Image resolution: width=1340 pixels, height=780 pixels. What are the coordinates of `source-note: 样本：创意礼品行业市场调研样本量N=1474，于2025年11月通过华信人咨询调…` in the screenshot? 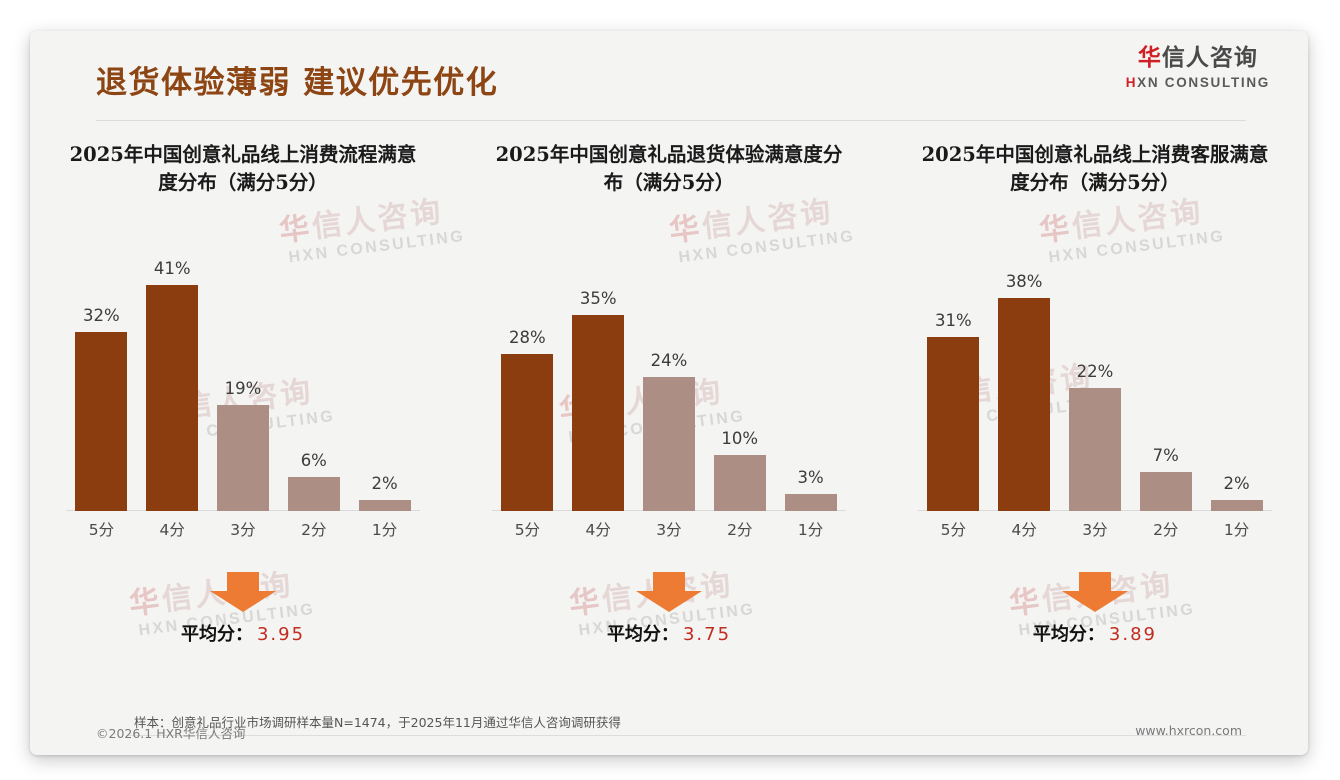 It's located at (377, 722).